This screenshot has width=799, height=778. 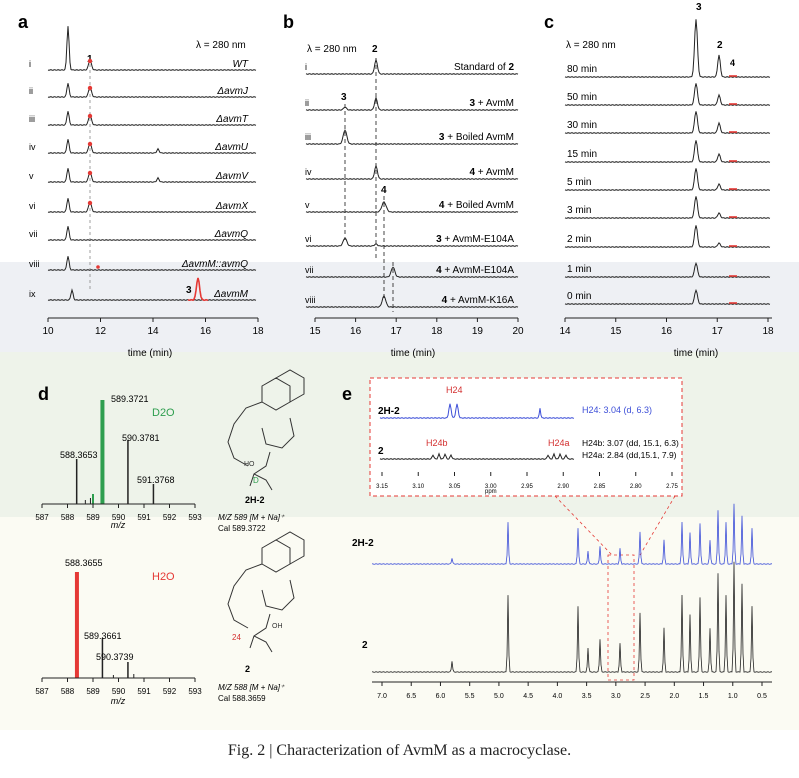 What do you see at coordinates (33, 234) in the screenshot?
I see `panel-a-row-numeral: vii` at bounding box center [33, 234].